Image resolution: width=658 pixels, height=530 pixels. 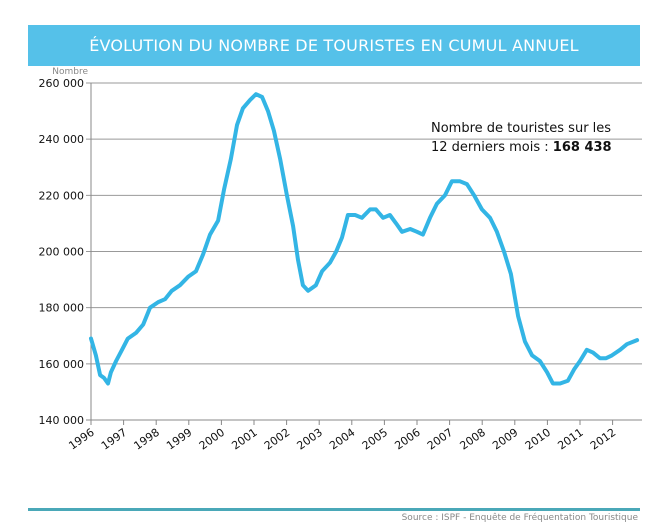 I want to click on y-tick-label: 260 000, so click(x=62, y=83).